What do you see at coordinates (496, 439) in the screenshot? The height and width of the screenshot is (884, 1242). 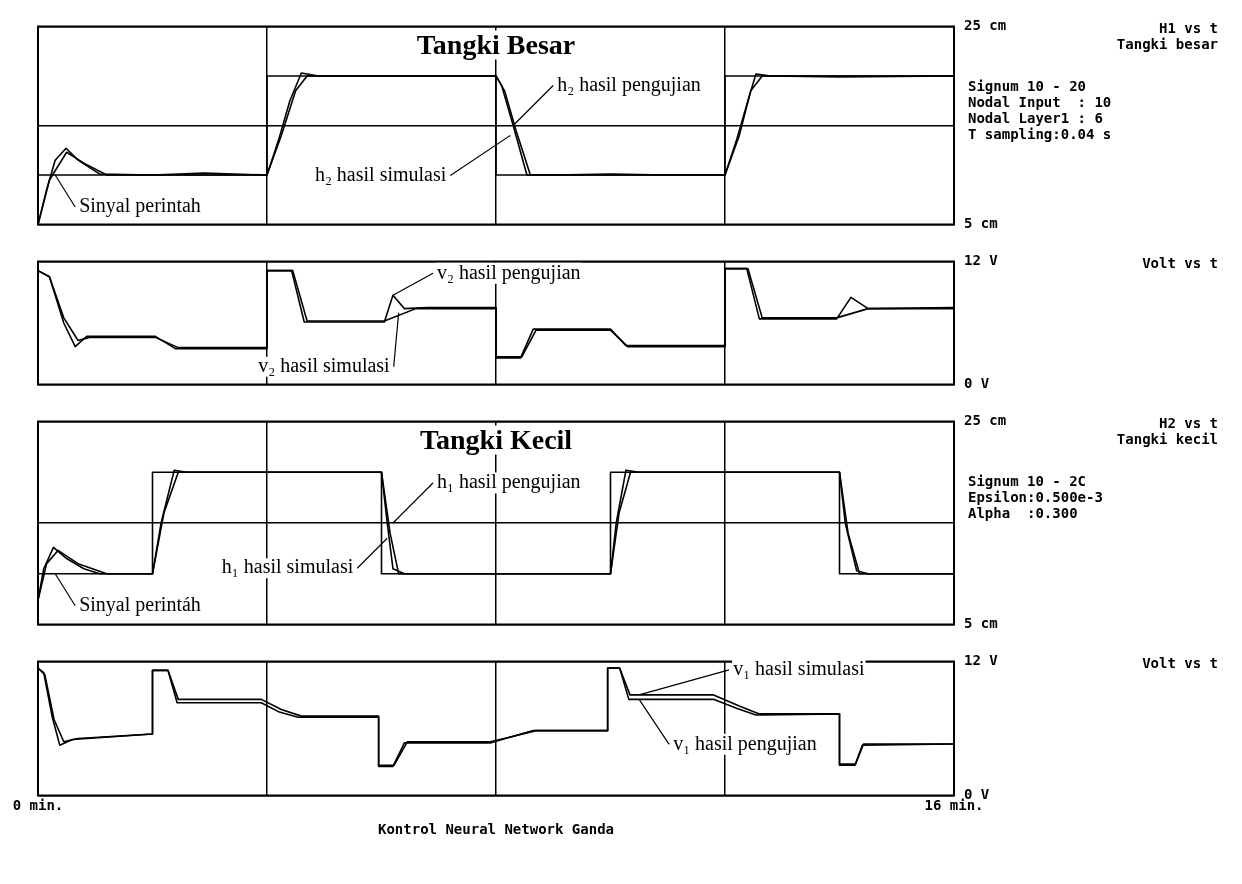 I see `chart-title: Tangki Kecil` at bounding box center [496, 439].